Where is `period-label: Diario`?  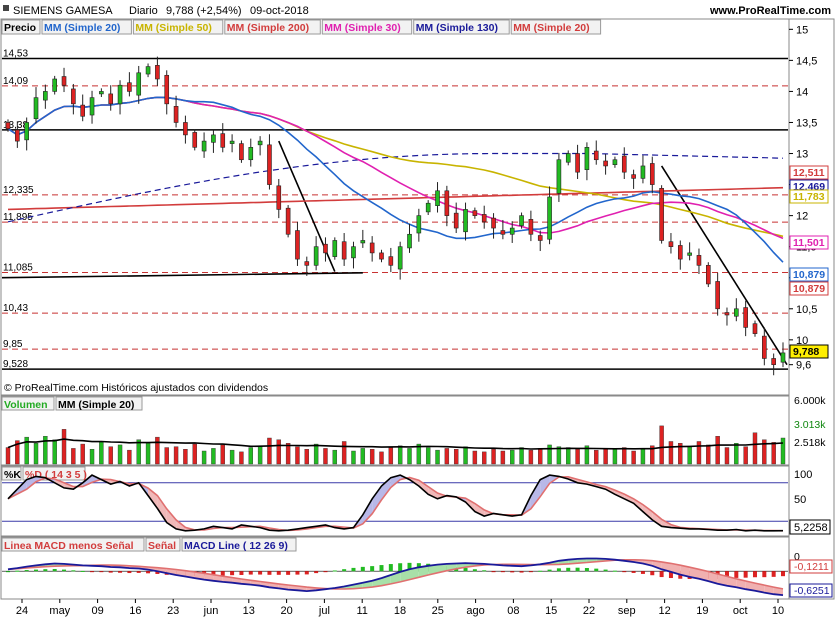 period-label: Diario is located at coordinates (143, 11).